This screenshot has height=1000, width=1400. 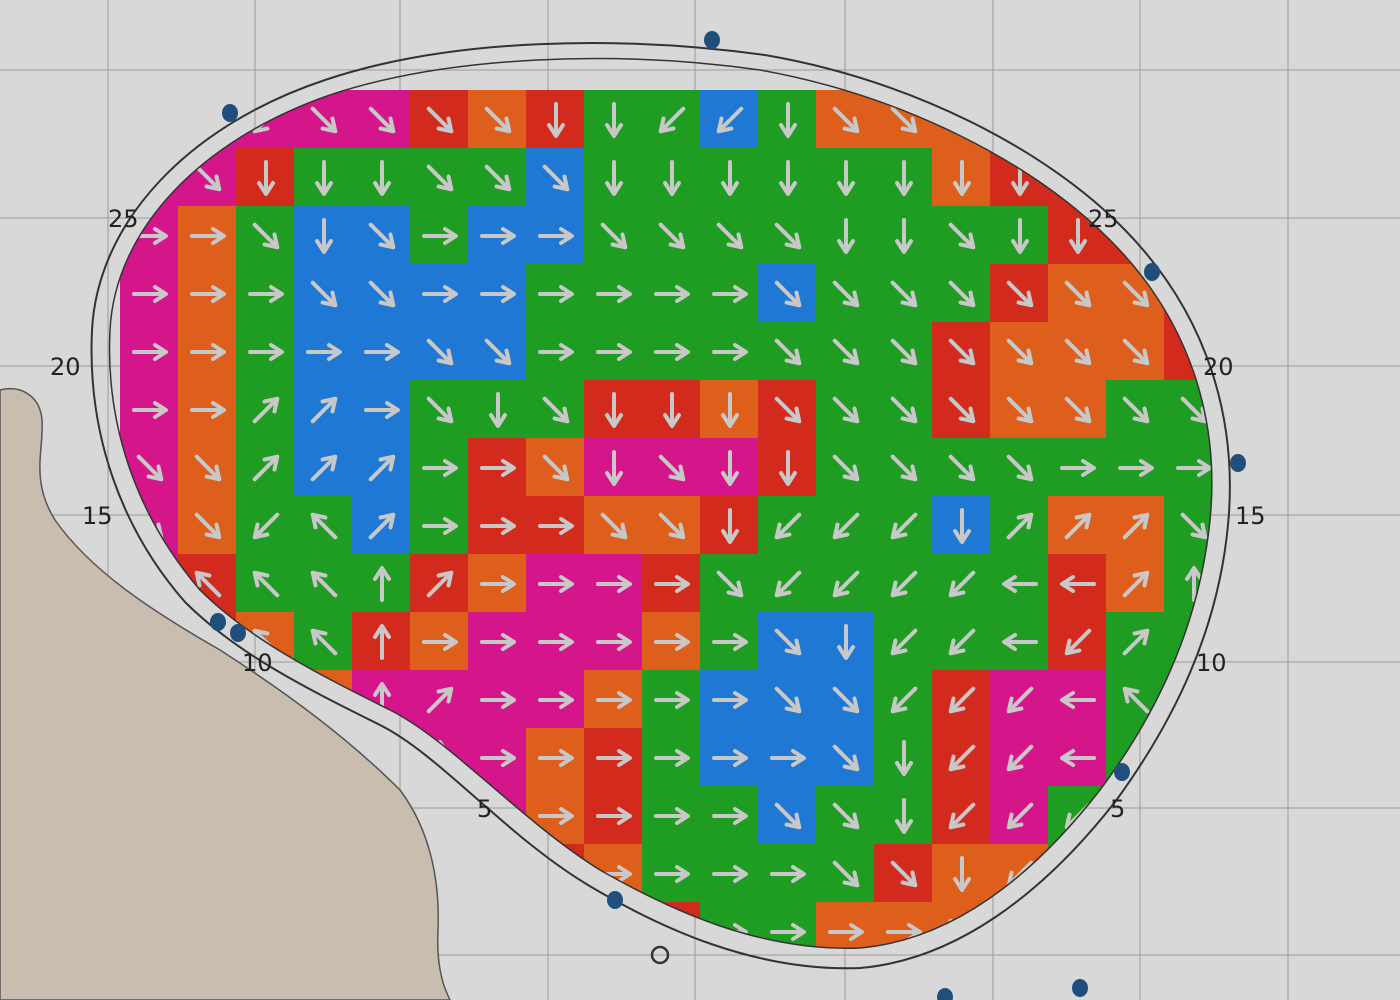 What do you see at coordinates (1218, 367) in the screenshot?
I see `tick-right-20: 20` at bounding box center [1218, 367].